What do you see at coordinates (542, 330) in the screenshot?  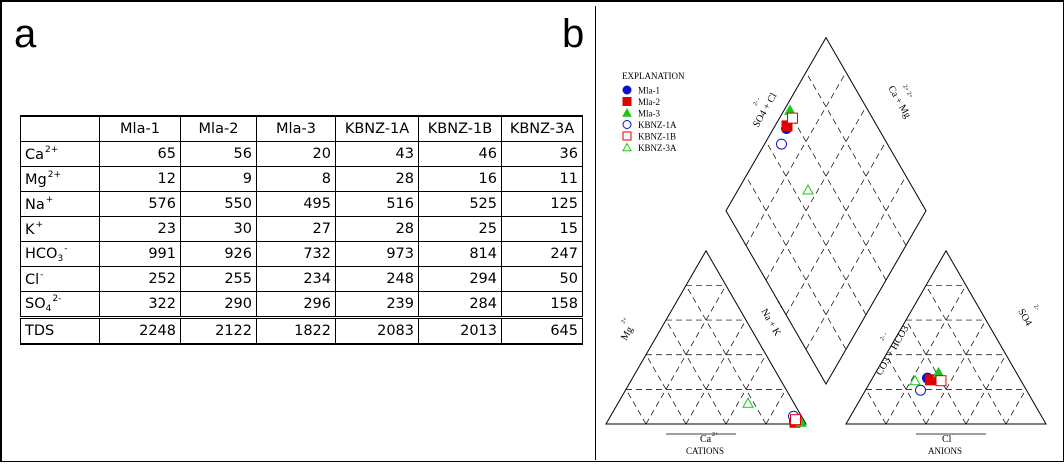 I see `table-cell: 645` at bounding box center [542, 330].